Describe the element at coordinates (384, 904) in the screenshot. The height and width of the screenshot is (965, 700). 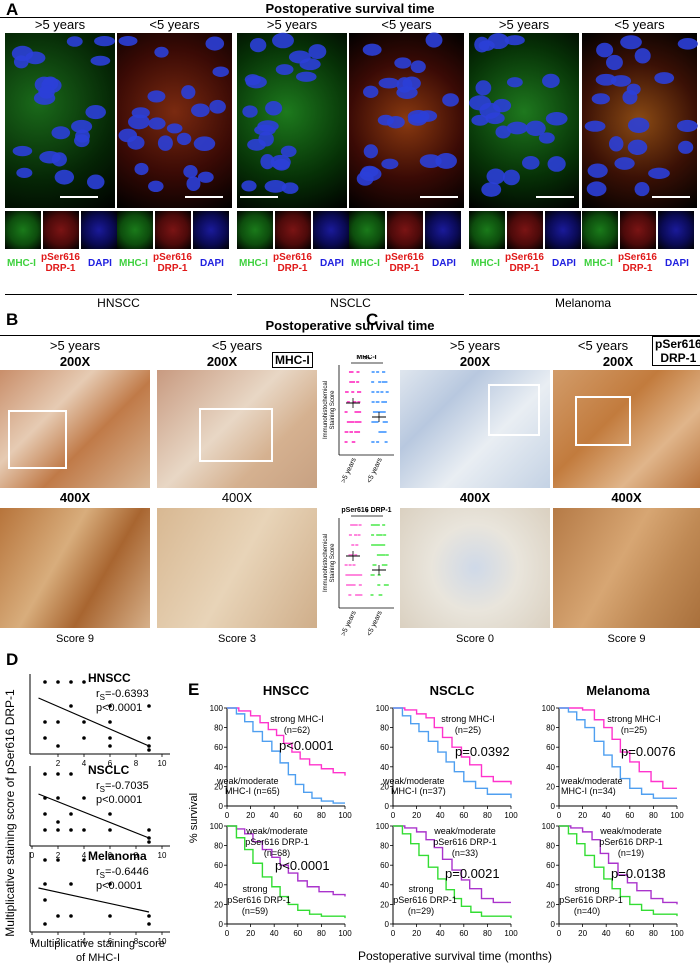
I see `e-y-tick-label: 20` at that location.